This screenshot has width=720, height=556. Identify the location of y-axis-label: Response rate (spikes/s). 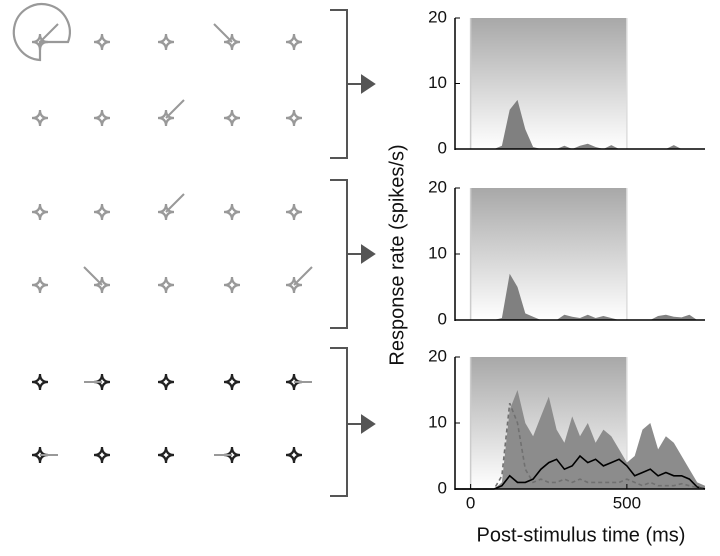
(397, 254).